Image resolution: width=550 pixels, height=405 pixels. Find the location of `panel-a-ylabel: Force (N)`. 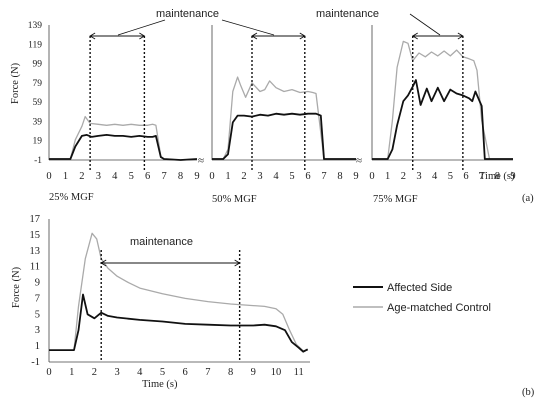

panel-a-ylabel: Force (N) is located at coordinates (15, 83).